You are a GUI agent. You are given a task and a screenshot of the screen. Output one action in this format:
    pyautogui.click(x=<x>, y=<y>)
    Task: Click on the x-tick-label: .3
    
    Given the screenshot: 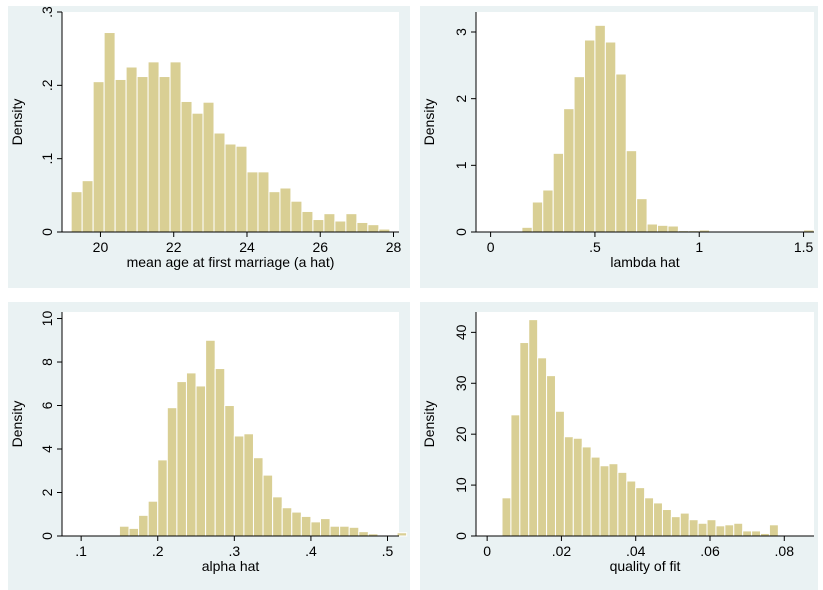 What is the action you would take?
    pyautogui.click(x=234, y=551)
    